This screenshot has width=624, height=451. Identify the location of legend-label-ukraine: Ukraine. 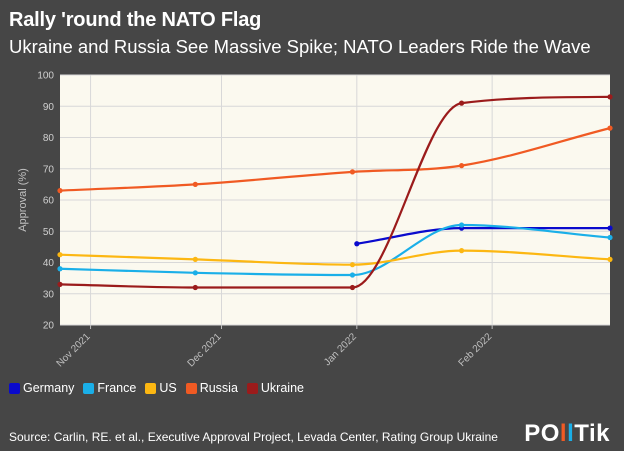
(282, 388).